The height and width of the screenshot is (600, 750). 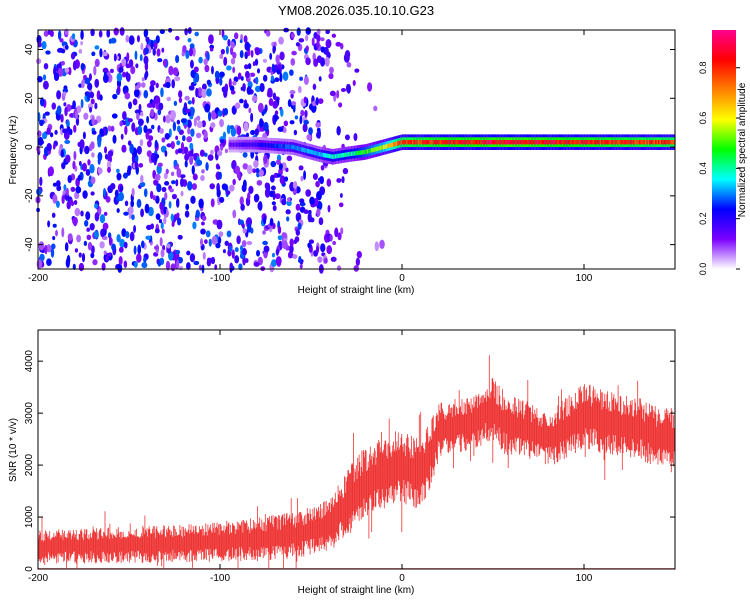 I want to click on colorbar-tick-label: 0.0, so click(x=703, y=269).